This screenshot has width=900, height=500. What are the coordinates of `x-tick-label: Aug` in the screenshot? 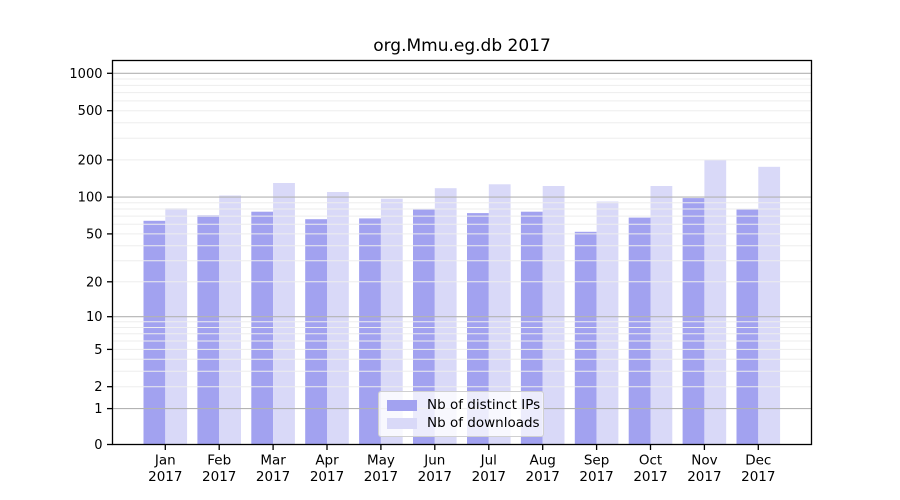 It's located at (543, 461).